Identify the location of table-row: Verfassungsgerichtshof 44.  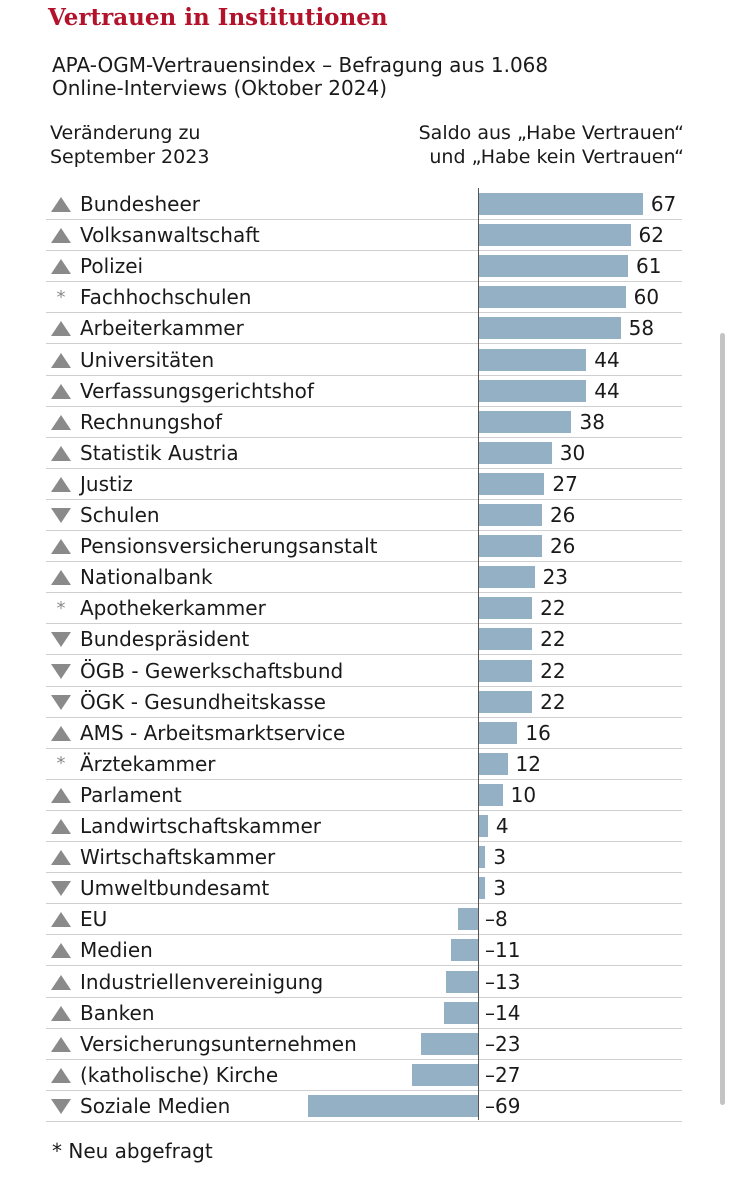
(364, 391).